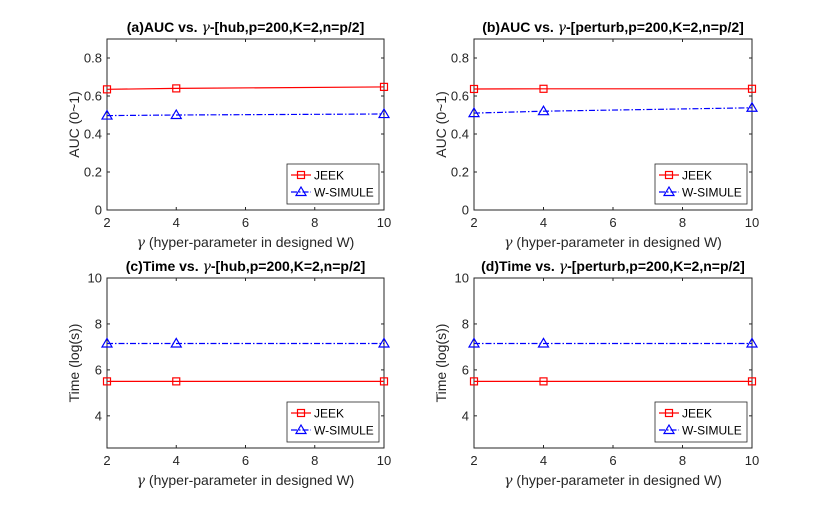  Describe the element at coordinates (246, 266) in the screenshot. I see `chart-title: (c)Time vs. γ-[hub,p=200,K=2,n=p/2]` at that location.